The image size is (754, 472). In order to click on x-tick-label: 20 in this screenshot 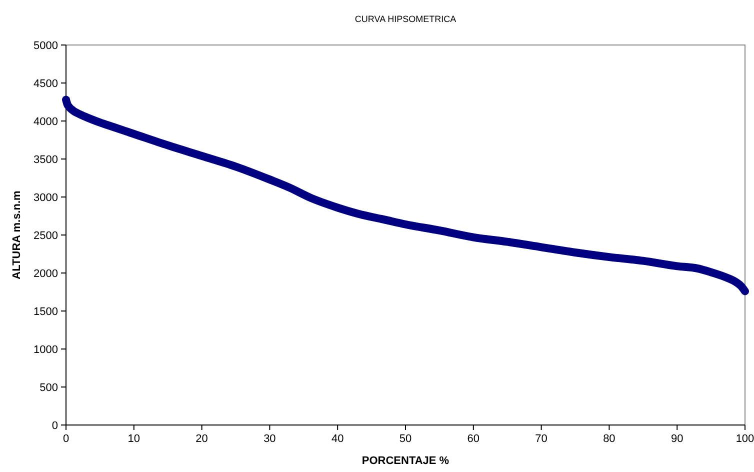, I will do `click(202, 439)`.